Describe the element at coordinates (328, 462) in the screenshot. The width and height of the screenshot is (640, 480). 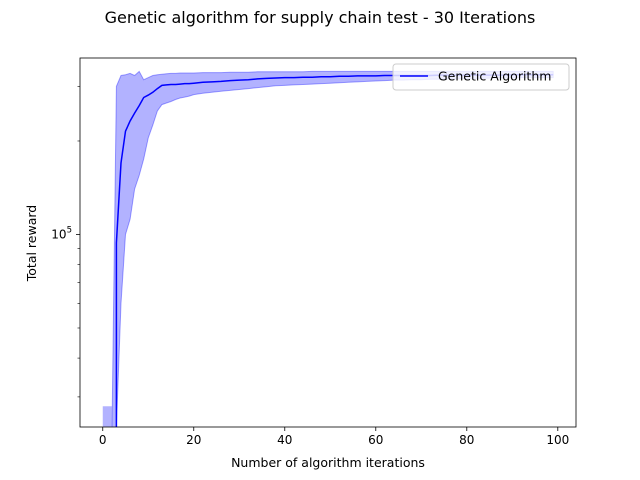
I see `x-axis-label: Number of algorithm iterations` at that location.